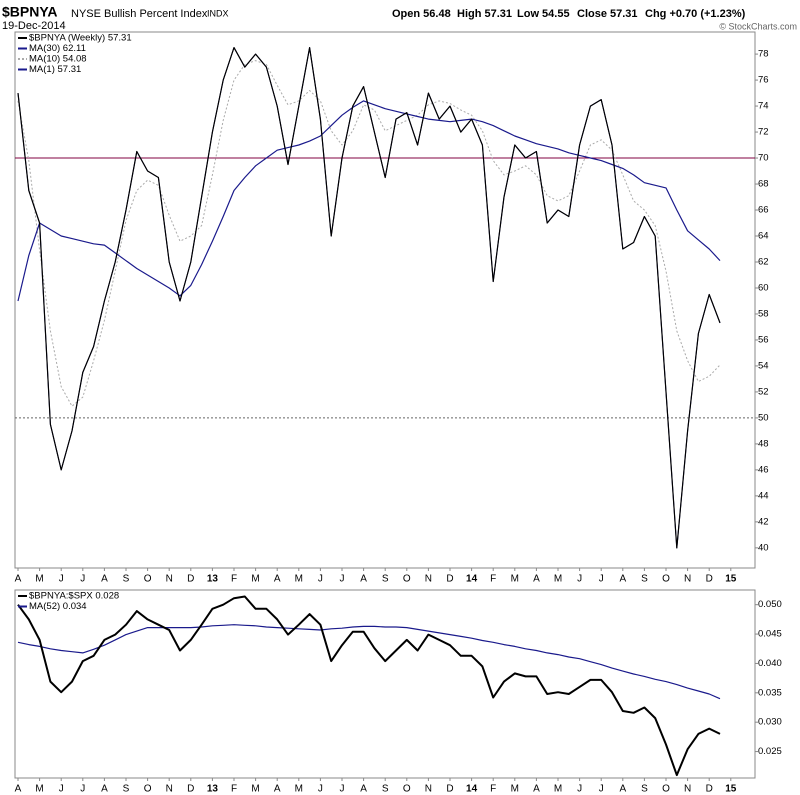 The height and width of the screenshot is (795, 800). What do you see at coordinates (763, 313) in the screenshot?
I see `y-tick-label: 58` at bounding box center [763, 313].